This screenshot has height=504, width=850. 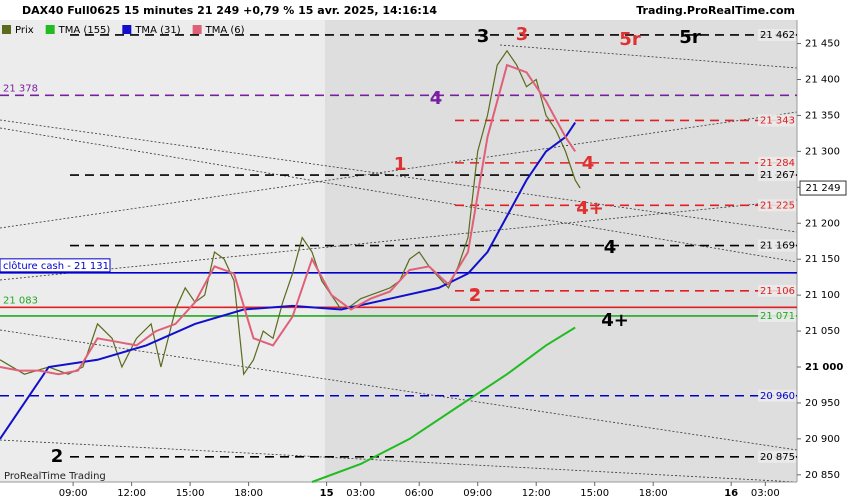 I want to click on legend-label: TMA (155), so click(x=84, y=30).